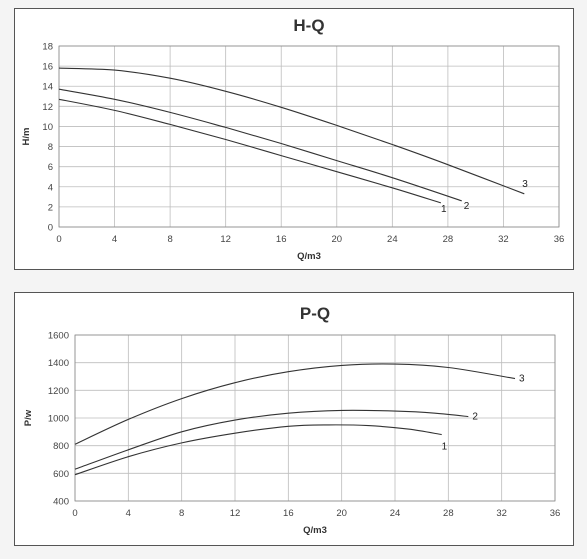 This screenshot has height=559, width=587. I want to click on pq-x-tick-label: 36, so click(555, 513).